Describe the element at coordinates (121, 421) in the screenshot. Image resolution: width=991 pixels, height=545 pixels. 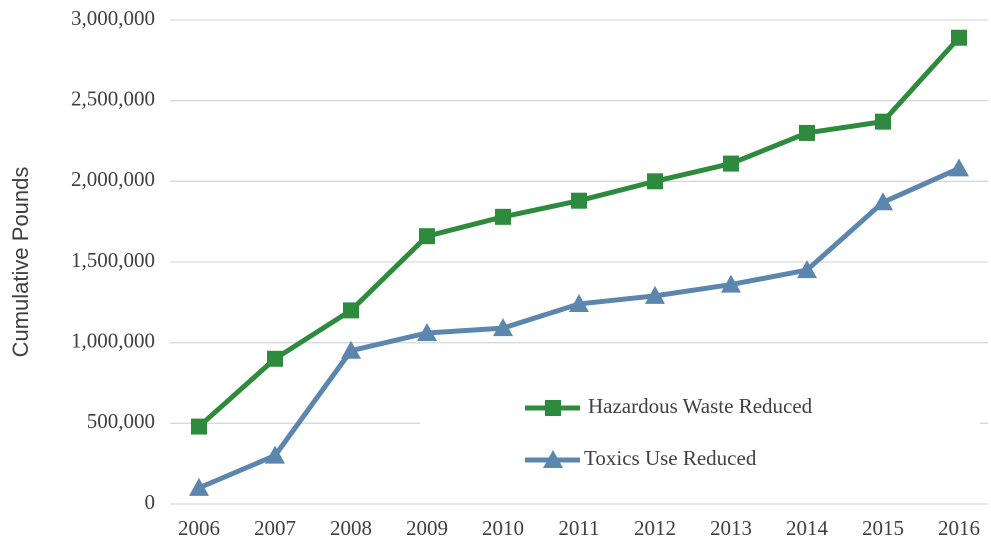
I see `y-tick-label: 500,000` at that location.